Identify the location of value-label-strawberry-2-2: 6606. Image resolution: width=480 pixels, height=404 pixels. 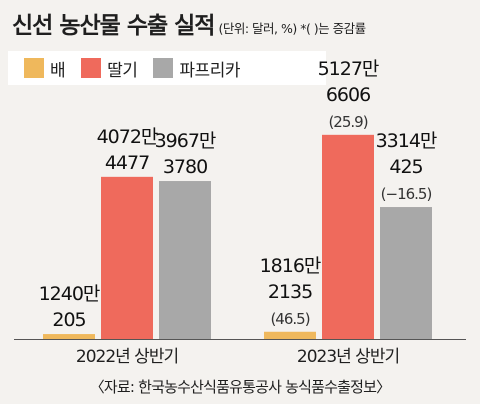
(348, 95).